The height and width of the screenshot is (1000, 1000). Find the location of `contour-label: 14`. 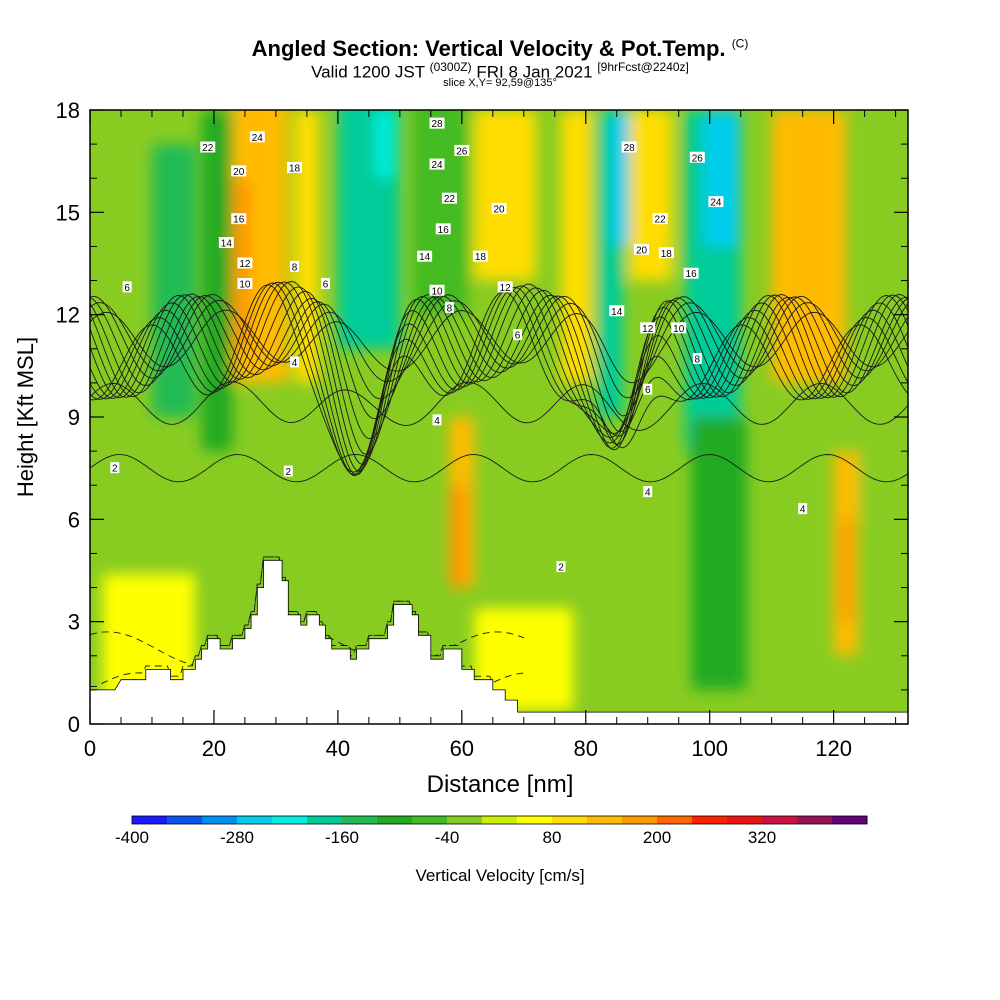

contour-label: 14 is located at coordinates (425, 256).